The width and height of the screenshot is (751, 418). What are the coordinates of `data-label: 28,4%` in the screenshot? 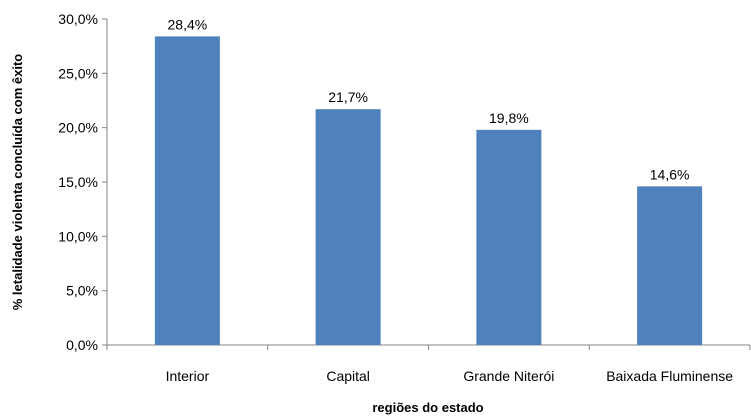 It's located at (188, 24).